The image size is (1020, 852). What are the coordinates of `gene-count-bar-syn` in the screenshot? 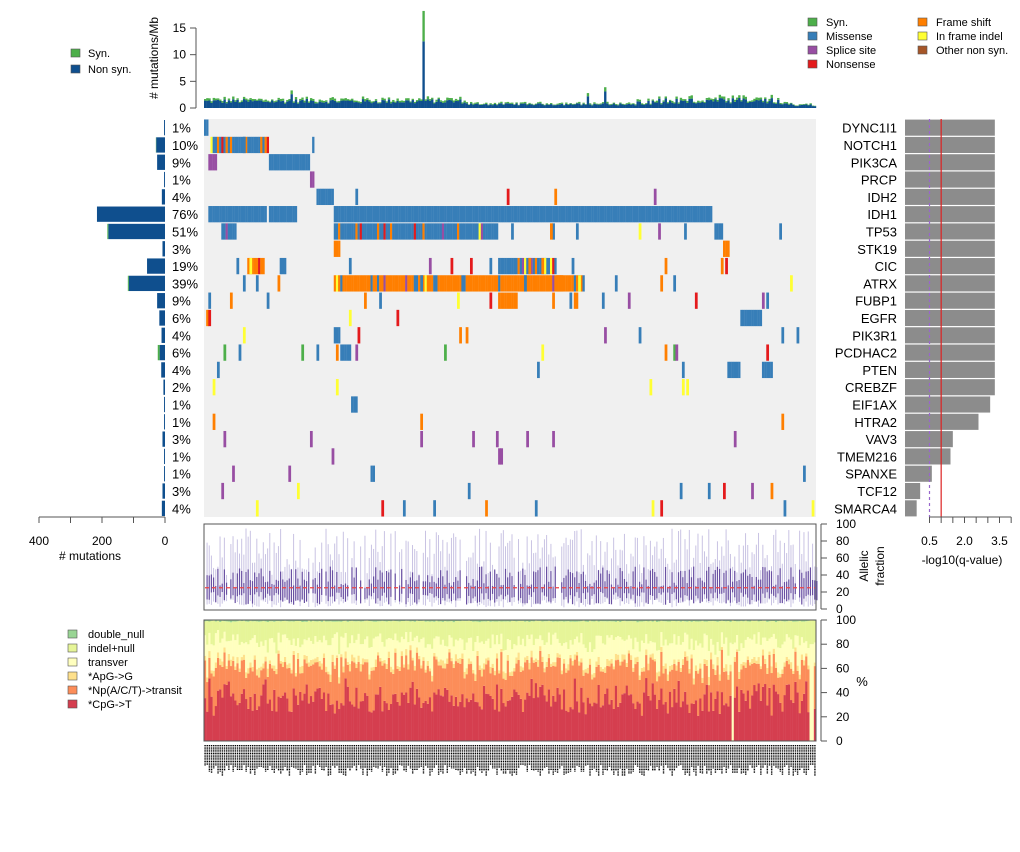 It's located at (128, 283).